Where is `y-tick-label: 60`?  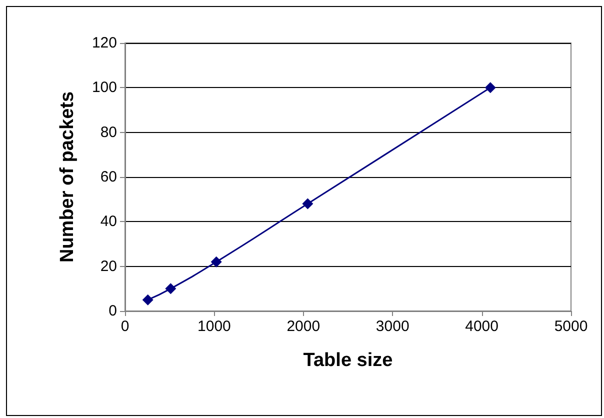
y-tick-label: 60 is located at coordinates (108, 177).